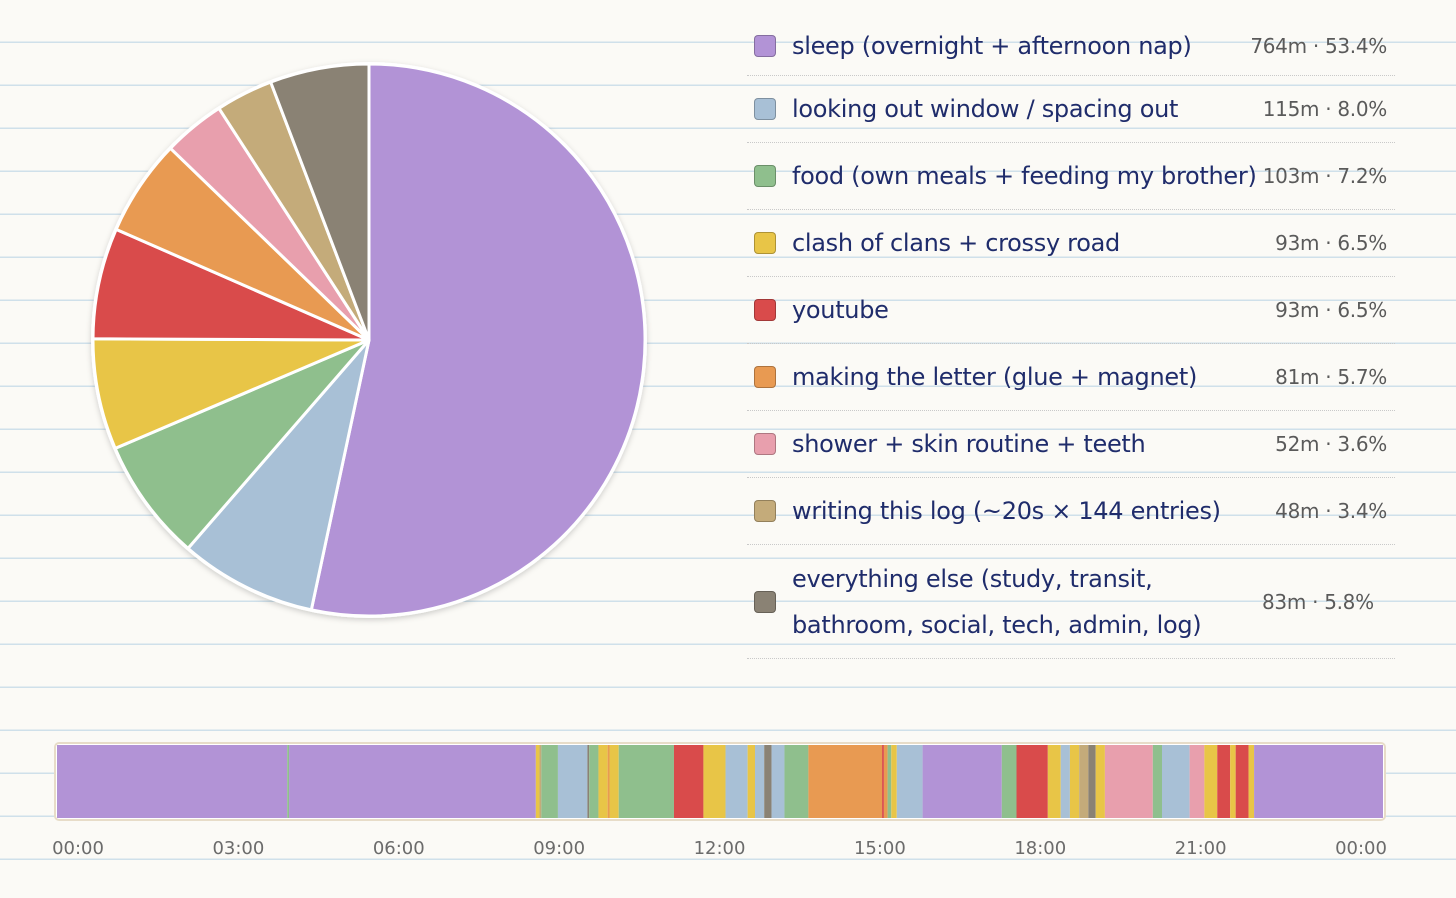 Image resolution: width=1456 pixels, height=898 pixels. I want to click on legend-item-shower-skin-routine-teeth: shower + skin routine + teeth 52m · 3.6%, so click(1071, 444).